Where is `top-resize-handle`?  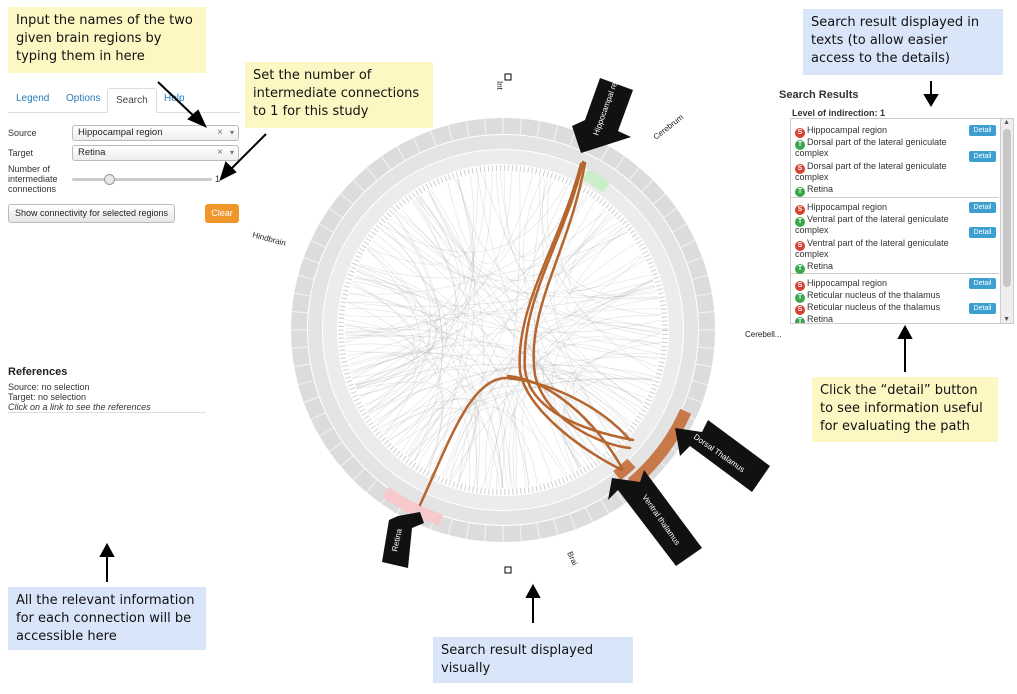
top-resize-handle is located at coordinates (508, 77).